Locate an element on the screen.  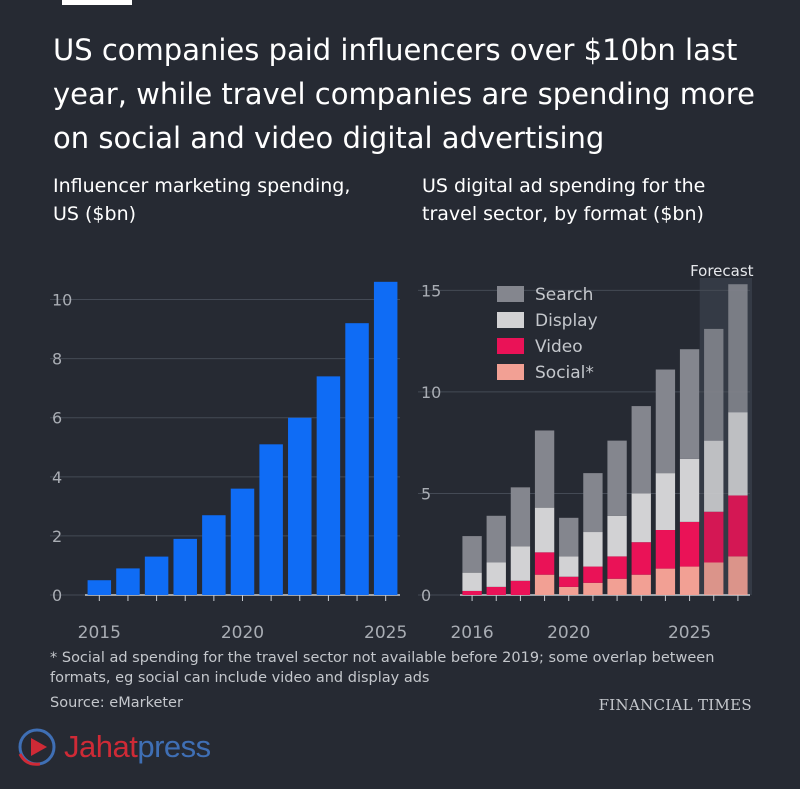
forecast-label: Forecast is located at coordinates (722, 271).